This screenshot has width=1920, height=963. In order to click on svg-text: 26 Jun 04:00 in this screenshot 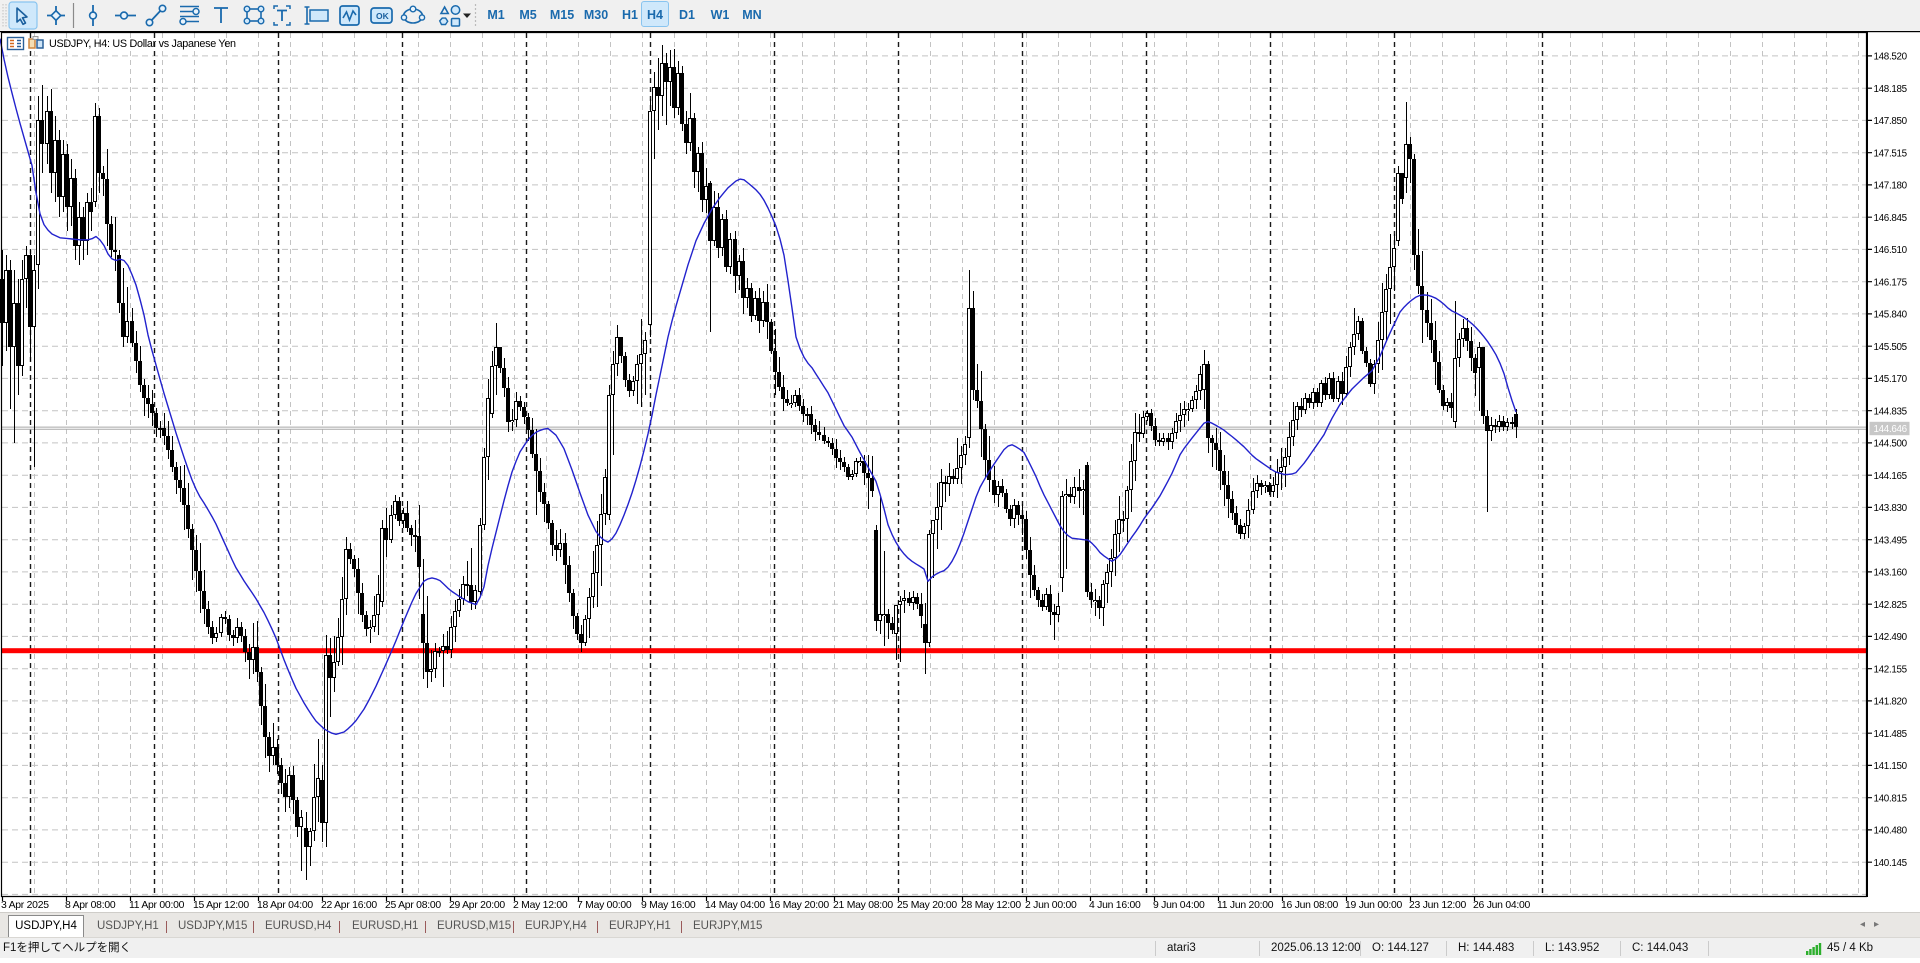, I will do `click(1502, 905)`.